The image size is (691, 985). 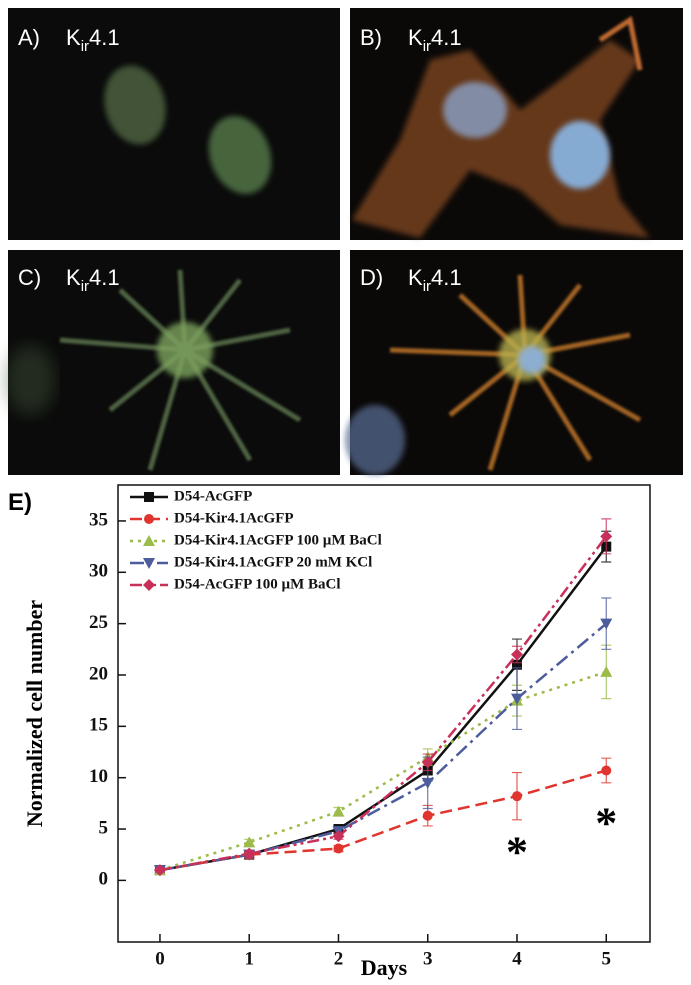 What do you see at coordinates (98, 673) in the screenshot?
I see `y-tick-label: 20` at bounding box center [98, 673].